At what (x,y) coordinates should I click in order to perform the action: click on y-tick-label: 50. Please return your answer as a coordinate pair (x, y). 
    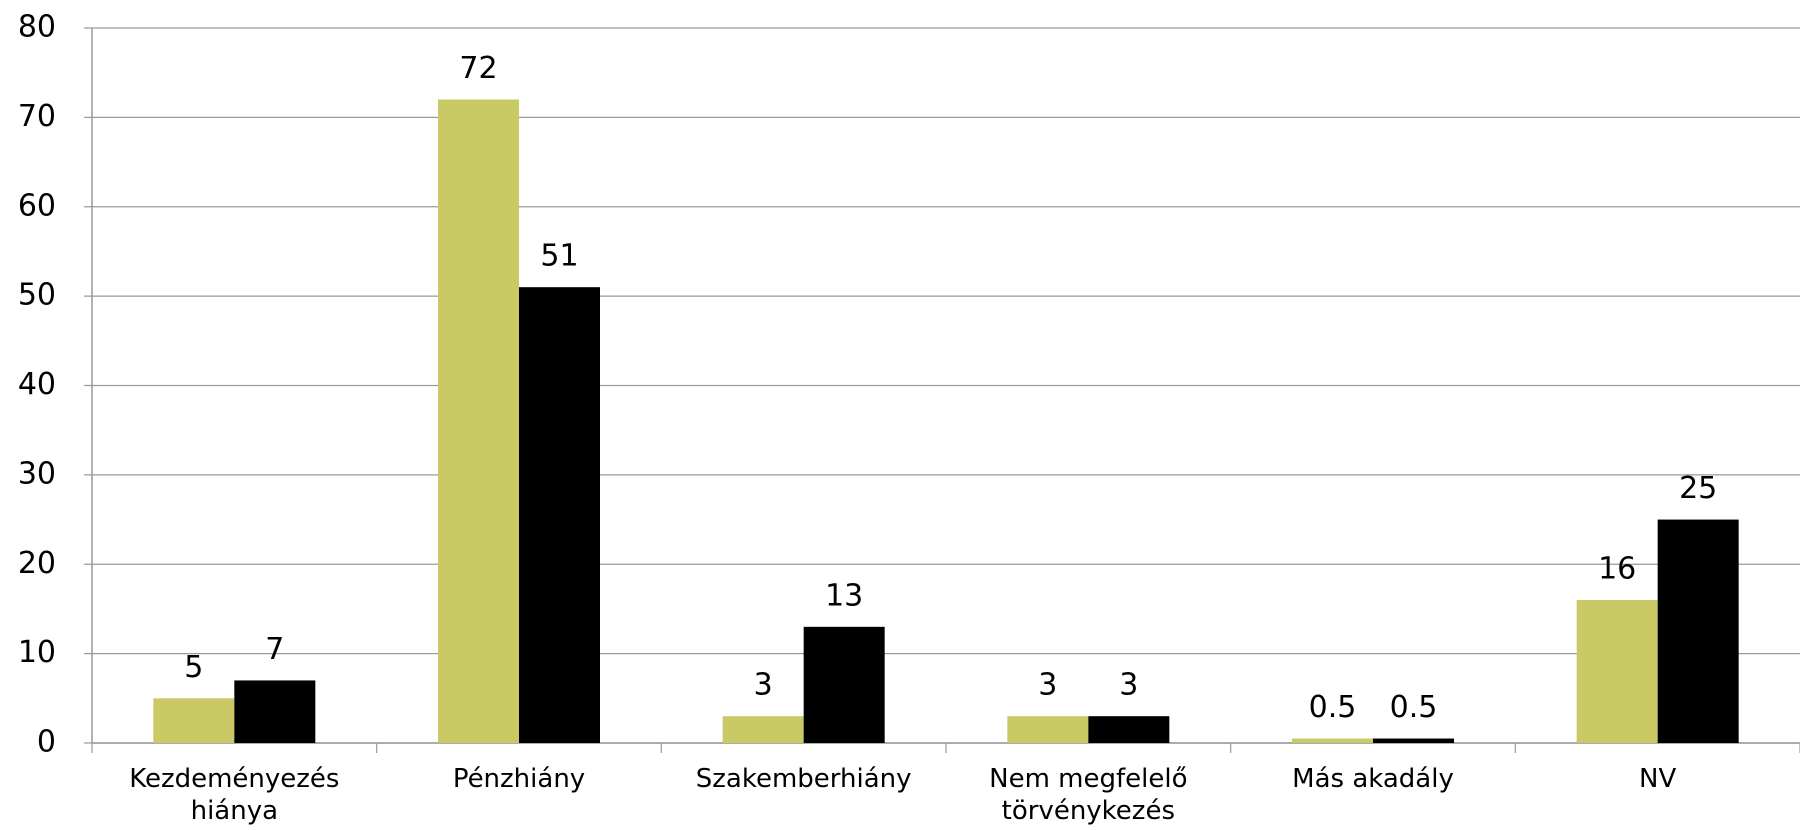
    Looking at the image, I should click on (37, 295).